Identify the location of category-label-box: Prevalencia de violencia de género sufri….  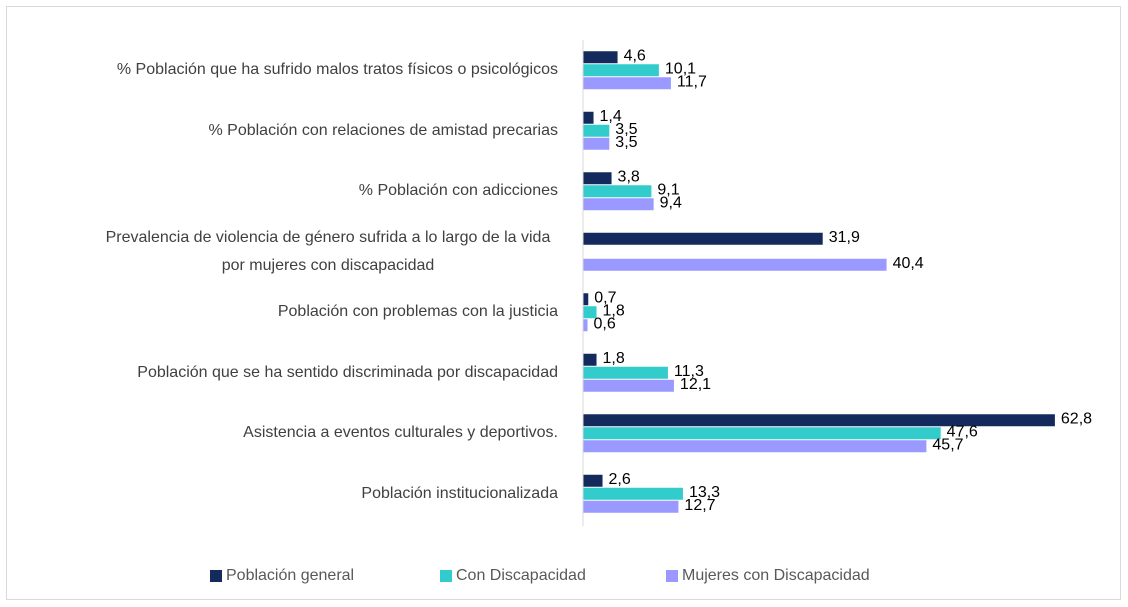
(328, 252).